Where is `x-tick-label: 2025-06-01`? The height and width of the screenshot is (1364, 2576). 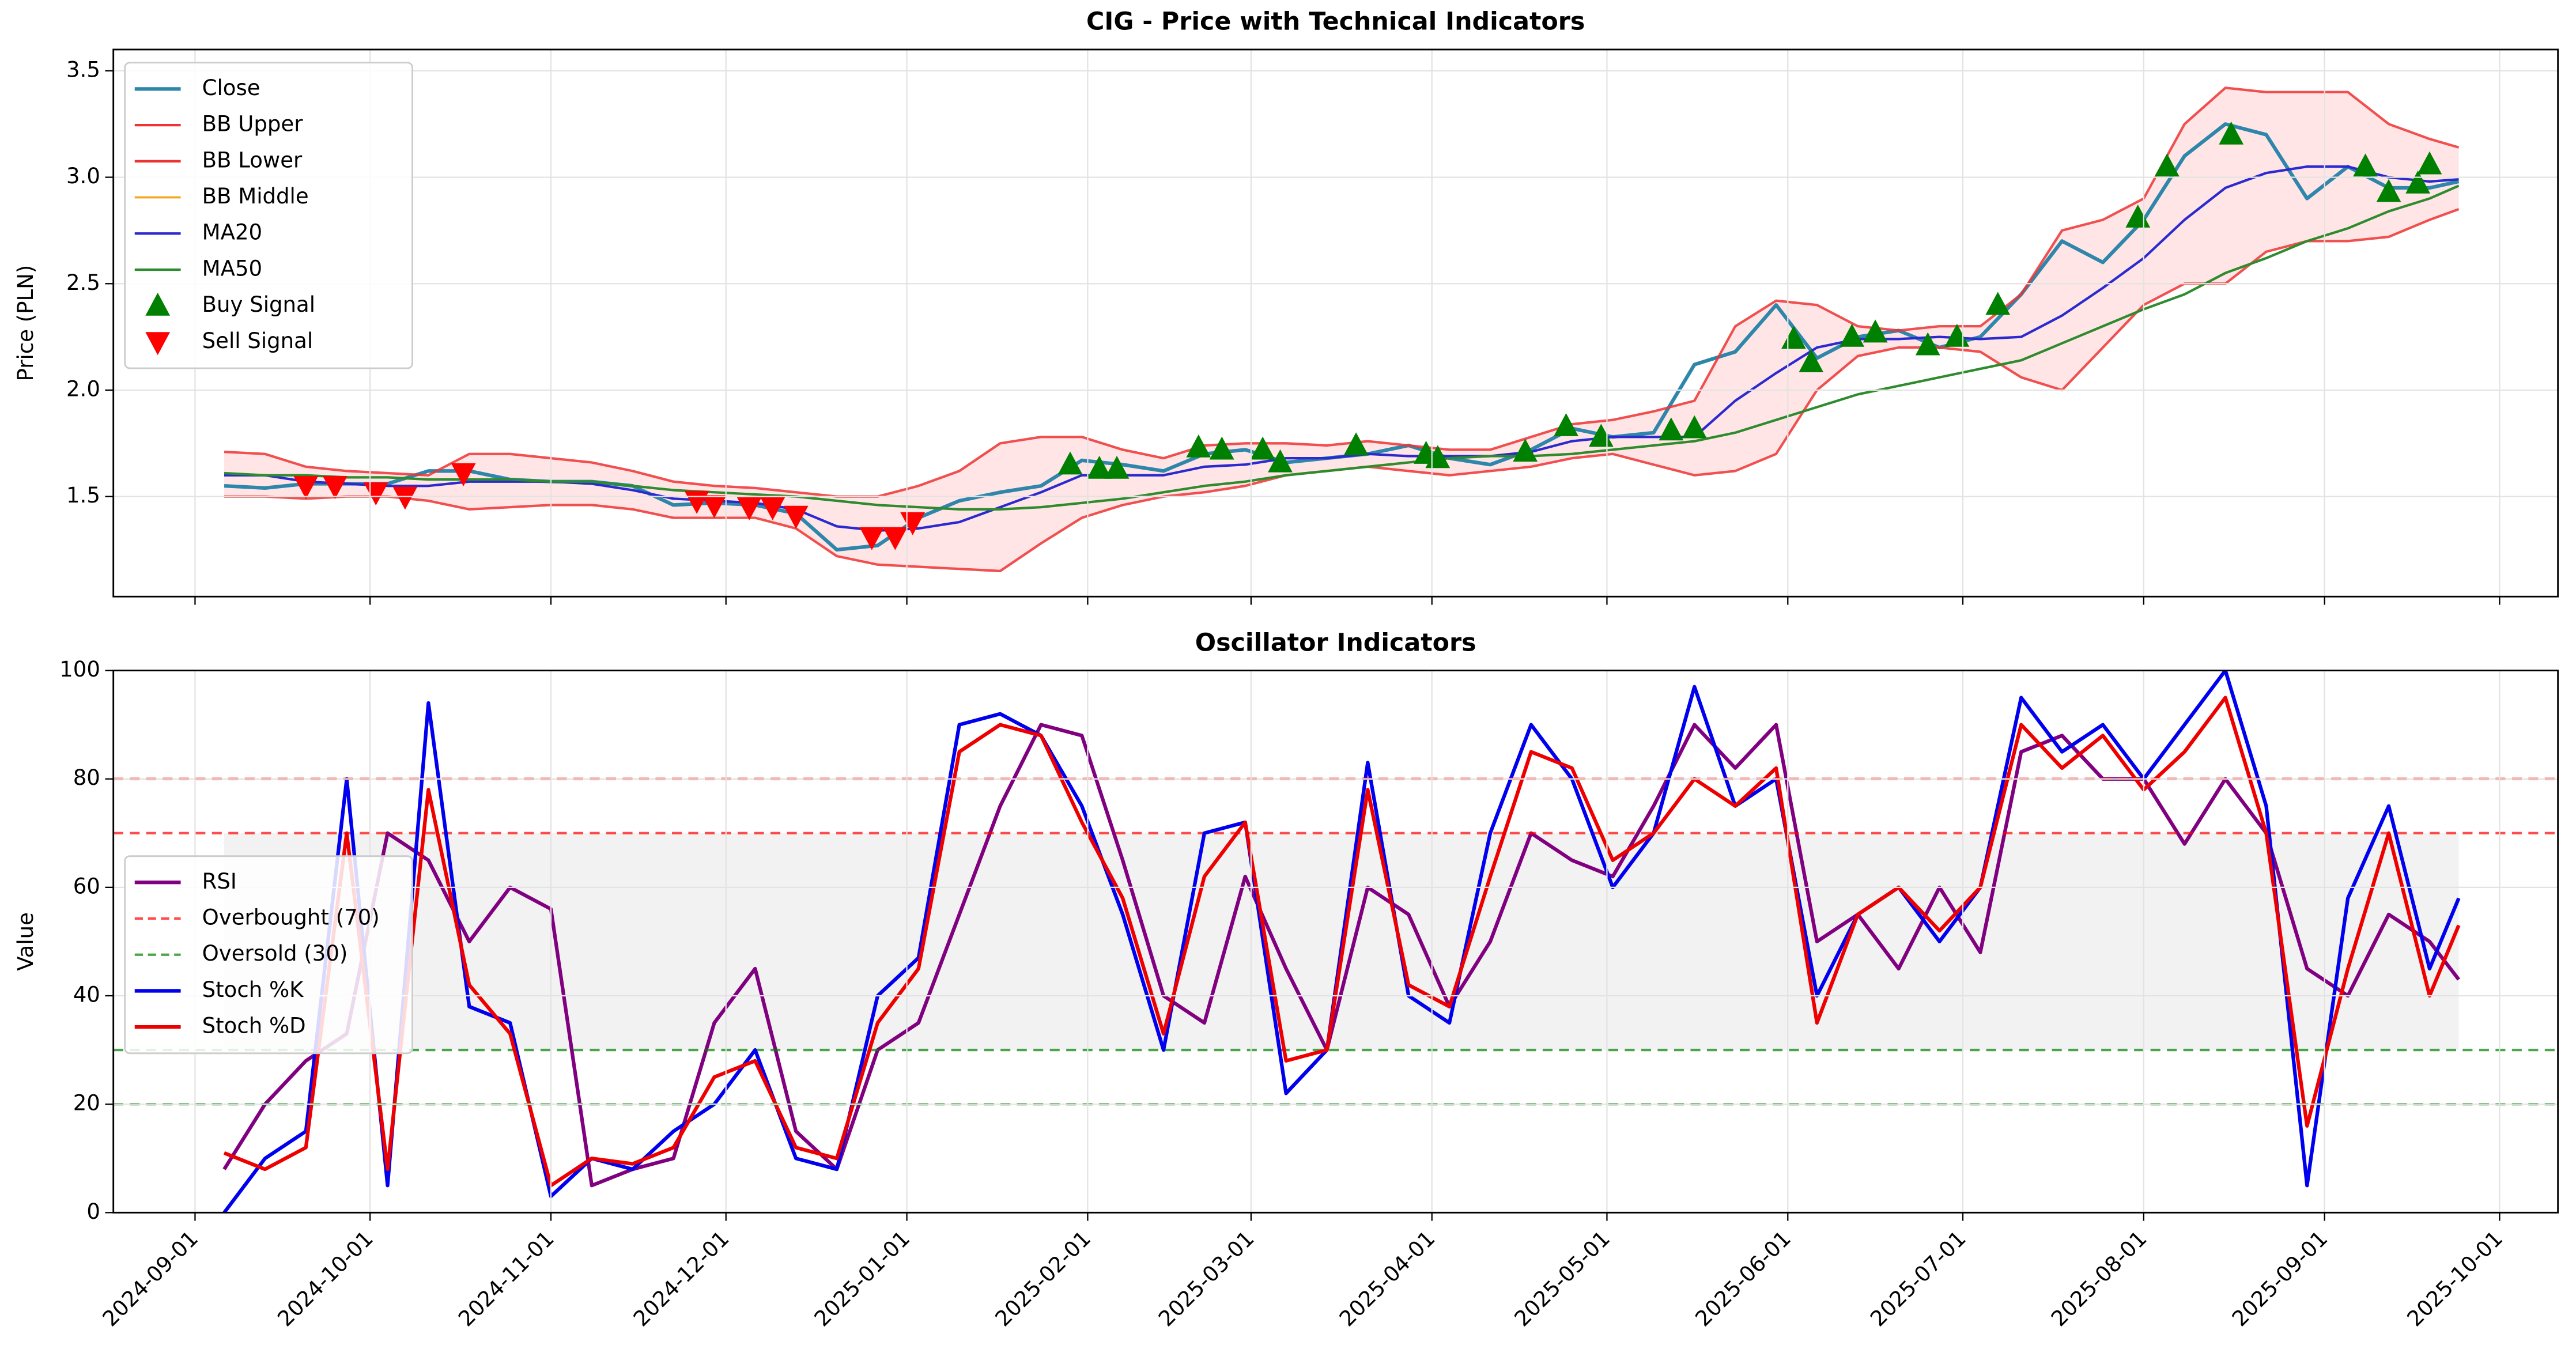
x-tick-label: 2025-06-01 is located at coordinates (1743, 1279).